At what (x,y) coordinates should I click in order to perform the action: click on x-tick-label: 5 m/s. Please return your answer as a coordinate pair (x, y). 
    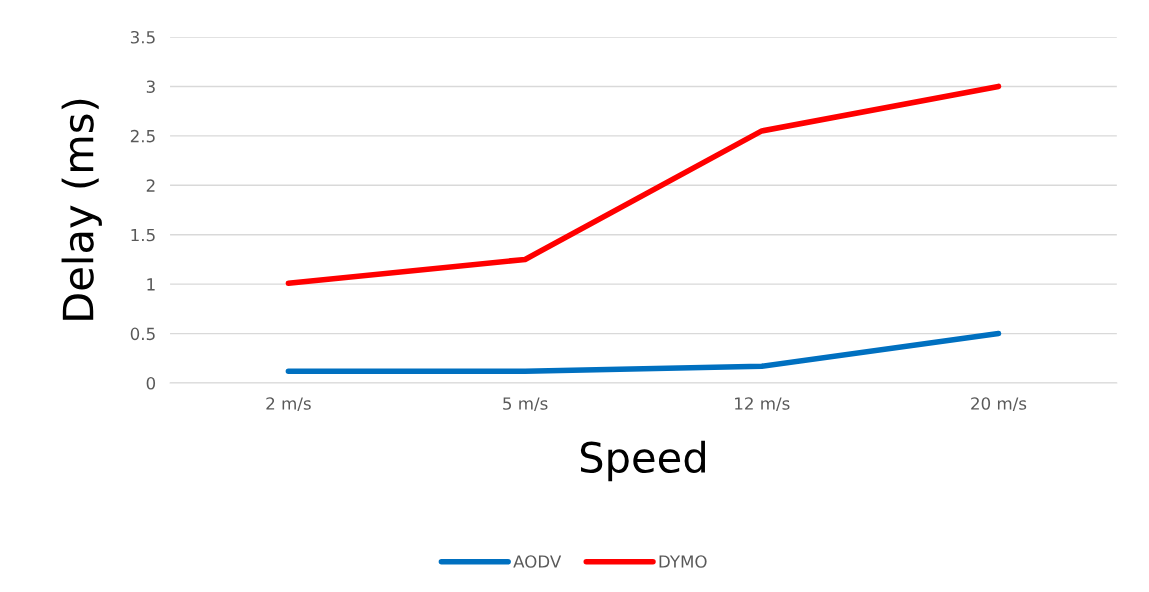
    Looking at the image, I should click on (525, 404).